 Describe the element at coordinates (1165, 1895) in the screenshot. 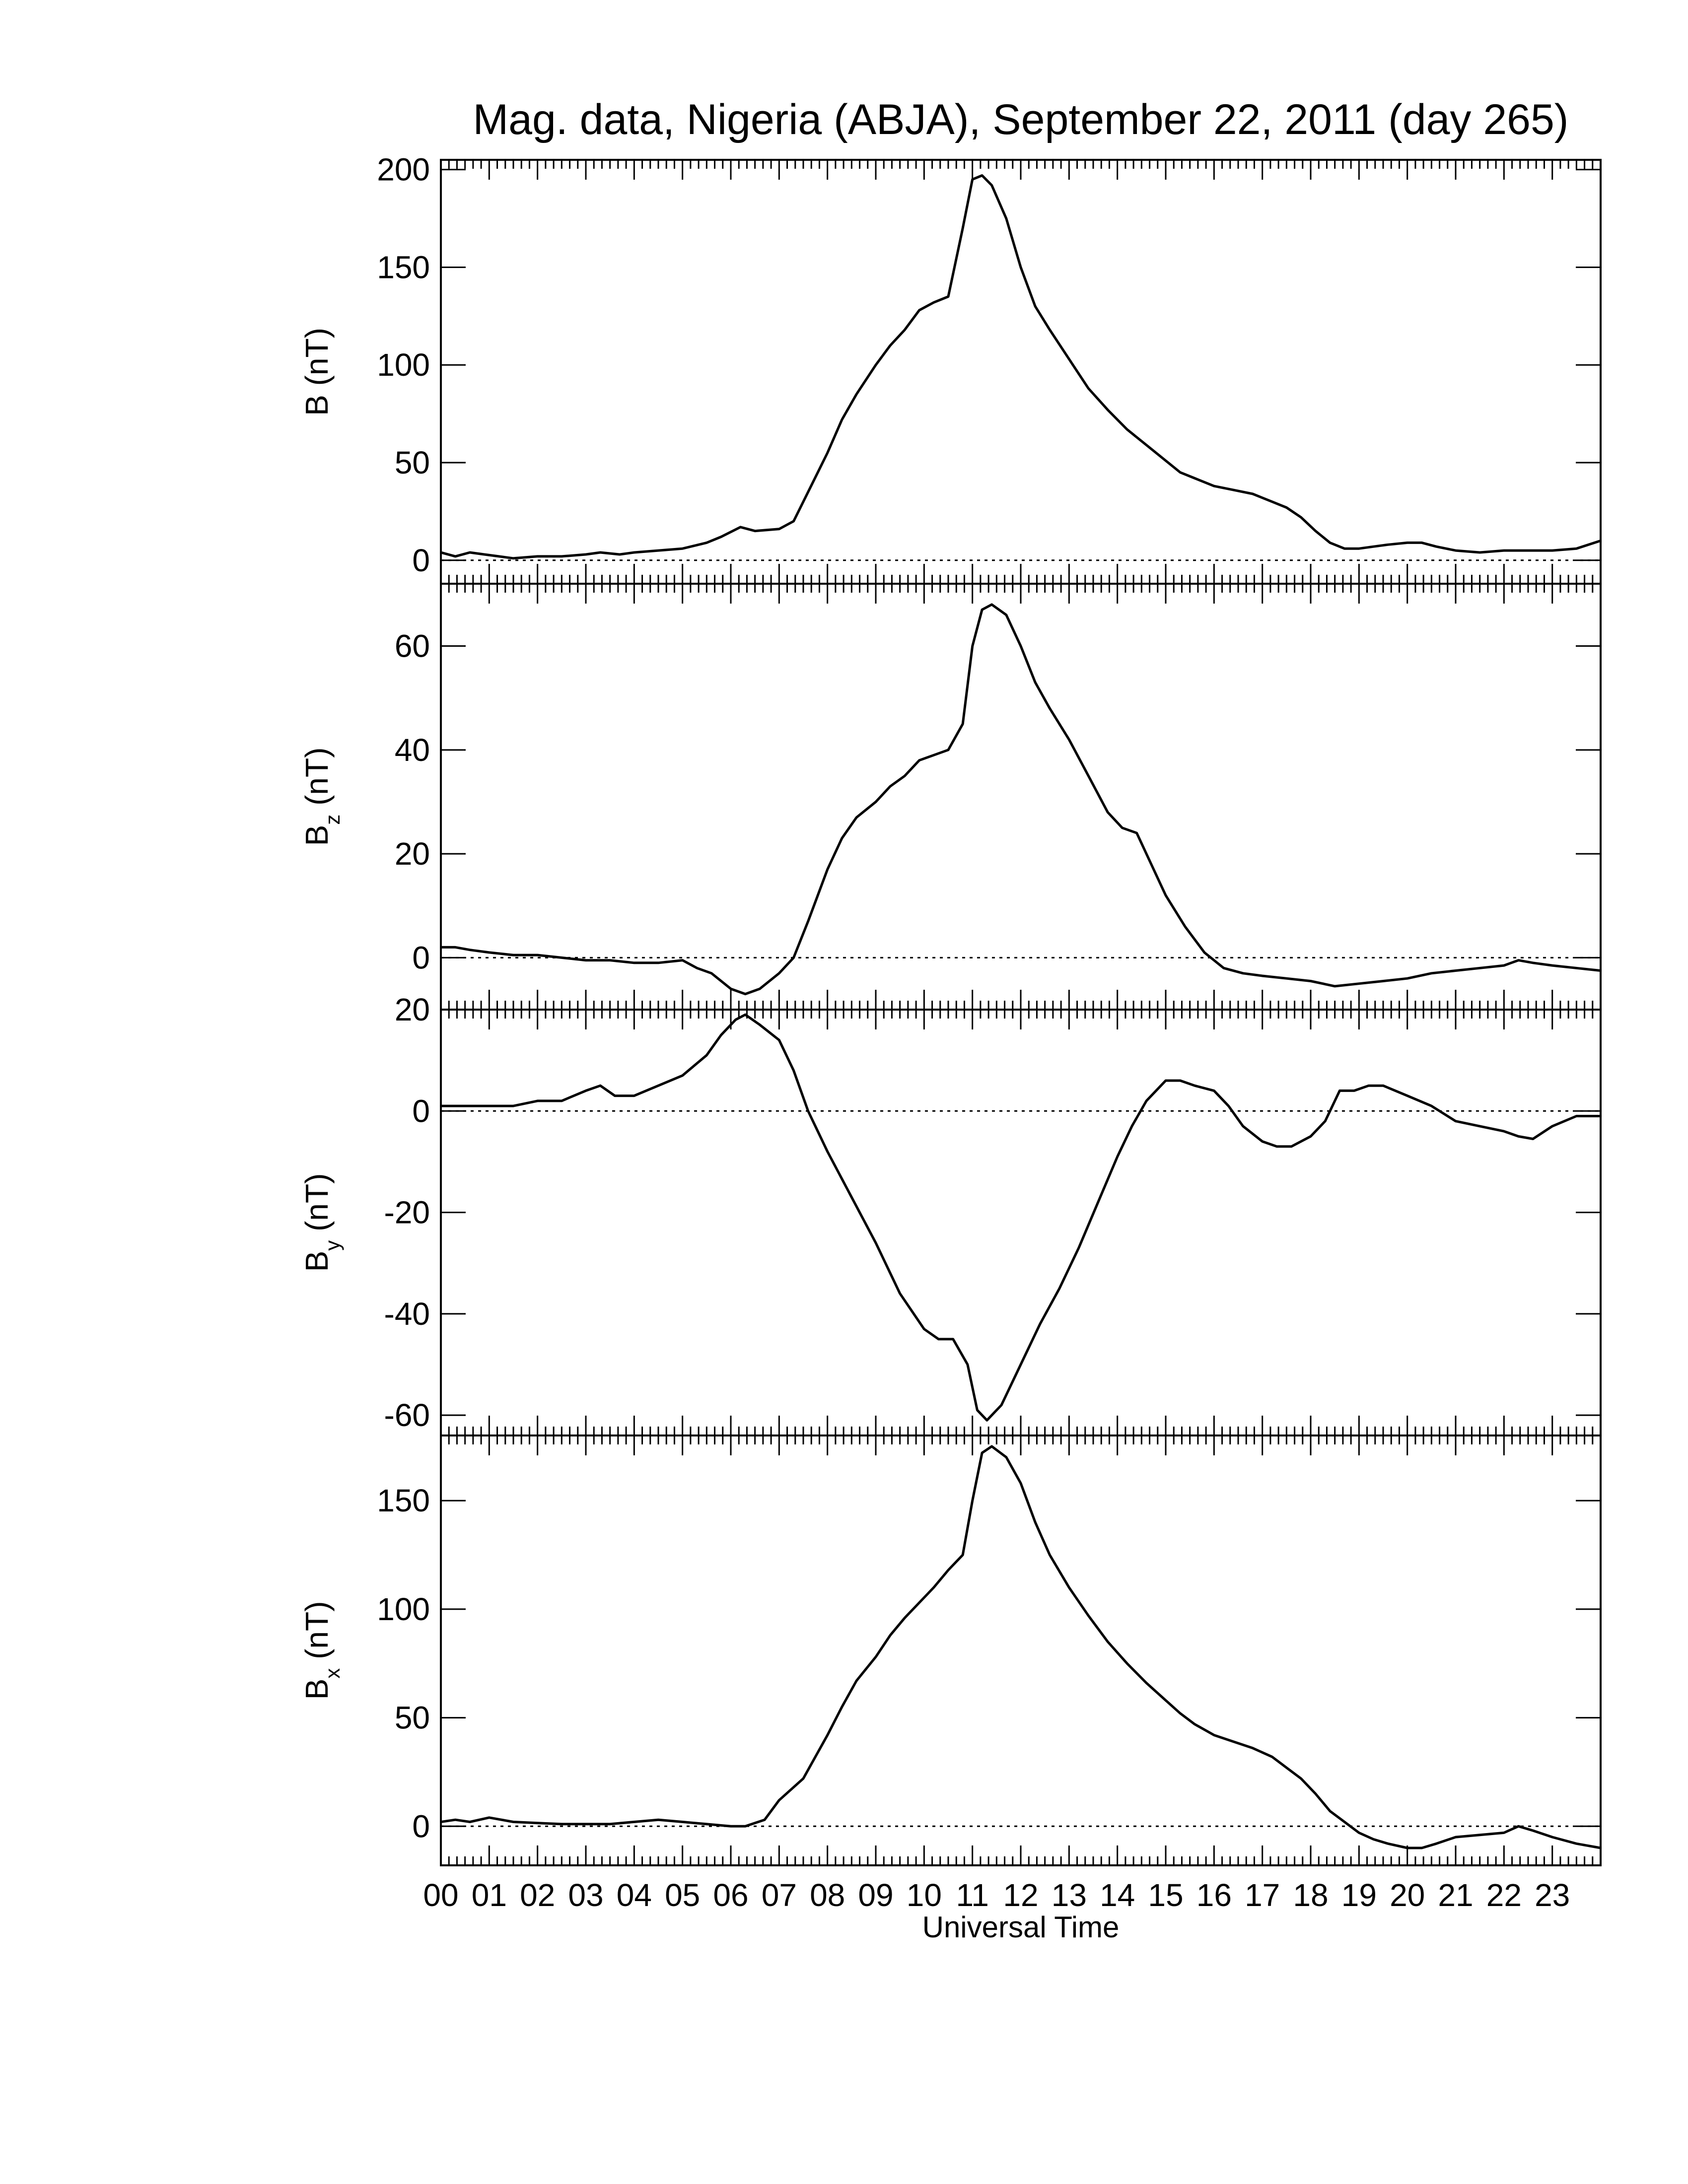

I see `x-tick-label: 15` at that location.